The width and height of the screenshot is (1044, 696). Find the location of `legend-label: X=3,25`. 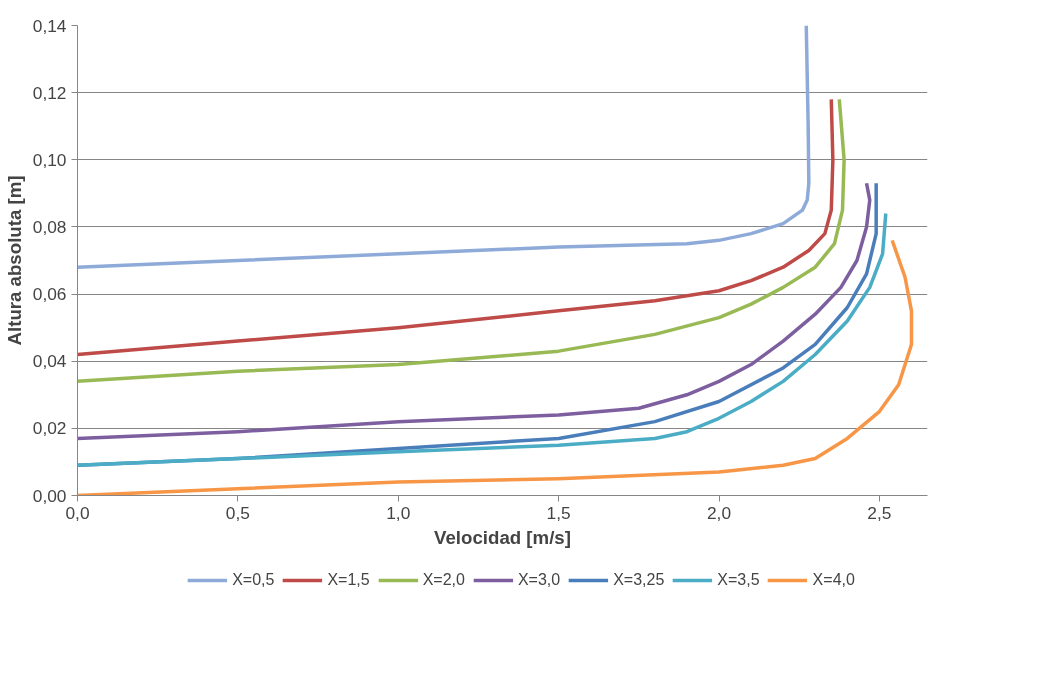

legend-label: X=3,25 is located at coordinates (639, 580).